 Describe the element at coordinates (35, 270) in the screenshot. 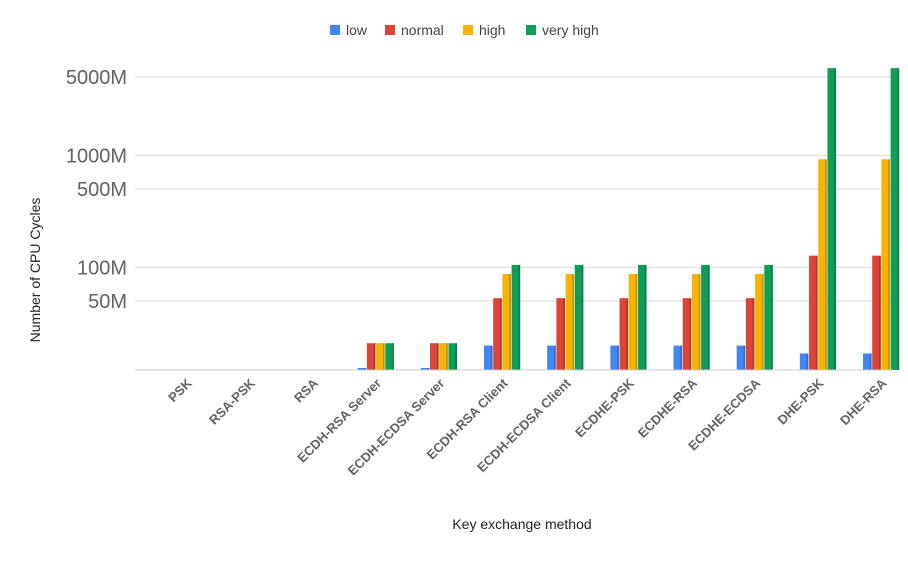

I see `y-axis-title: Number of CPU Cycles` at that location.